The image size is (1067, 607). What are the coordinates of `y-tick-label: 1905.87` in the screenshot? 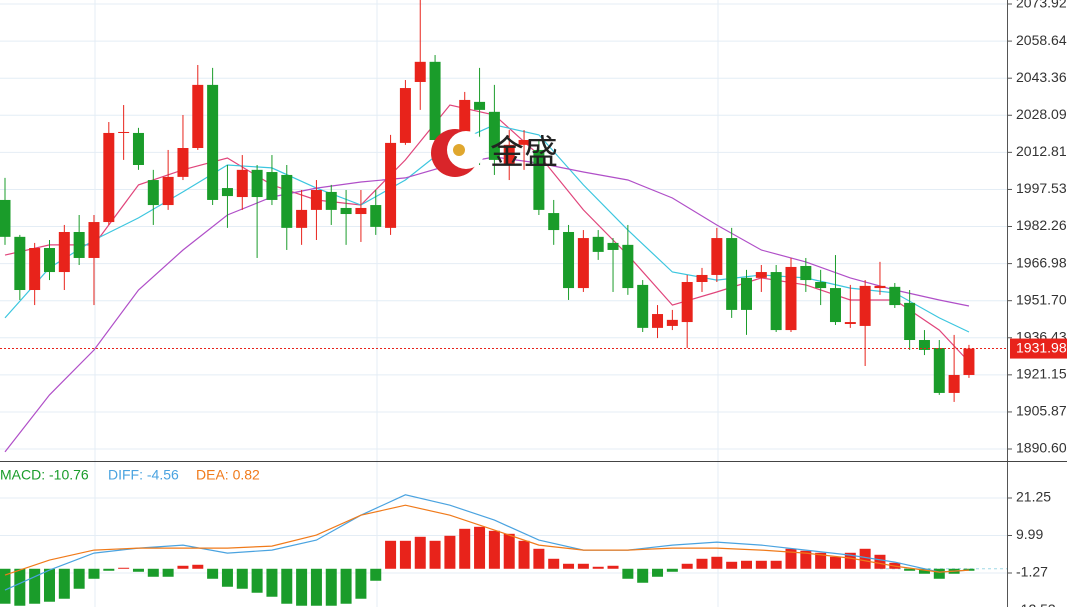 It's located at (1041, 411).